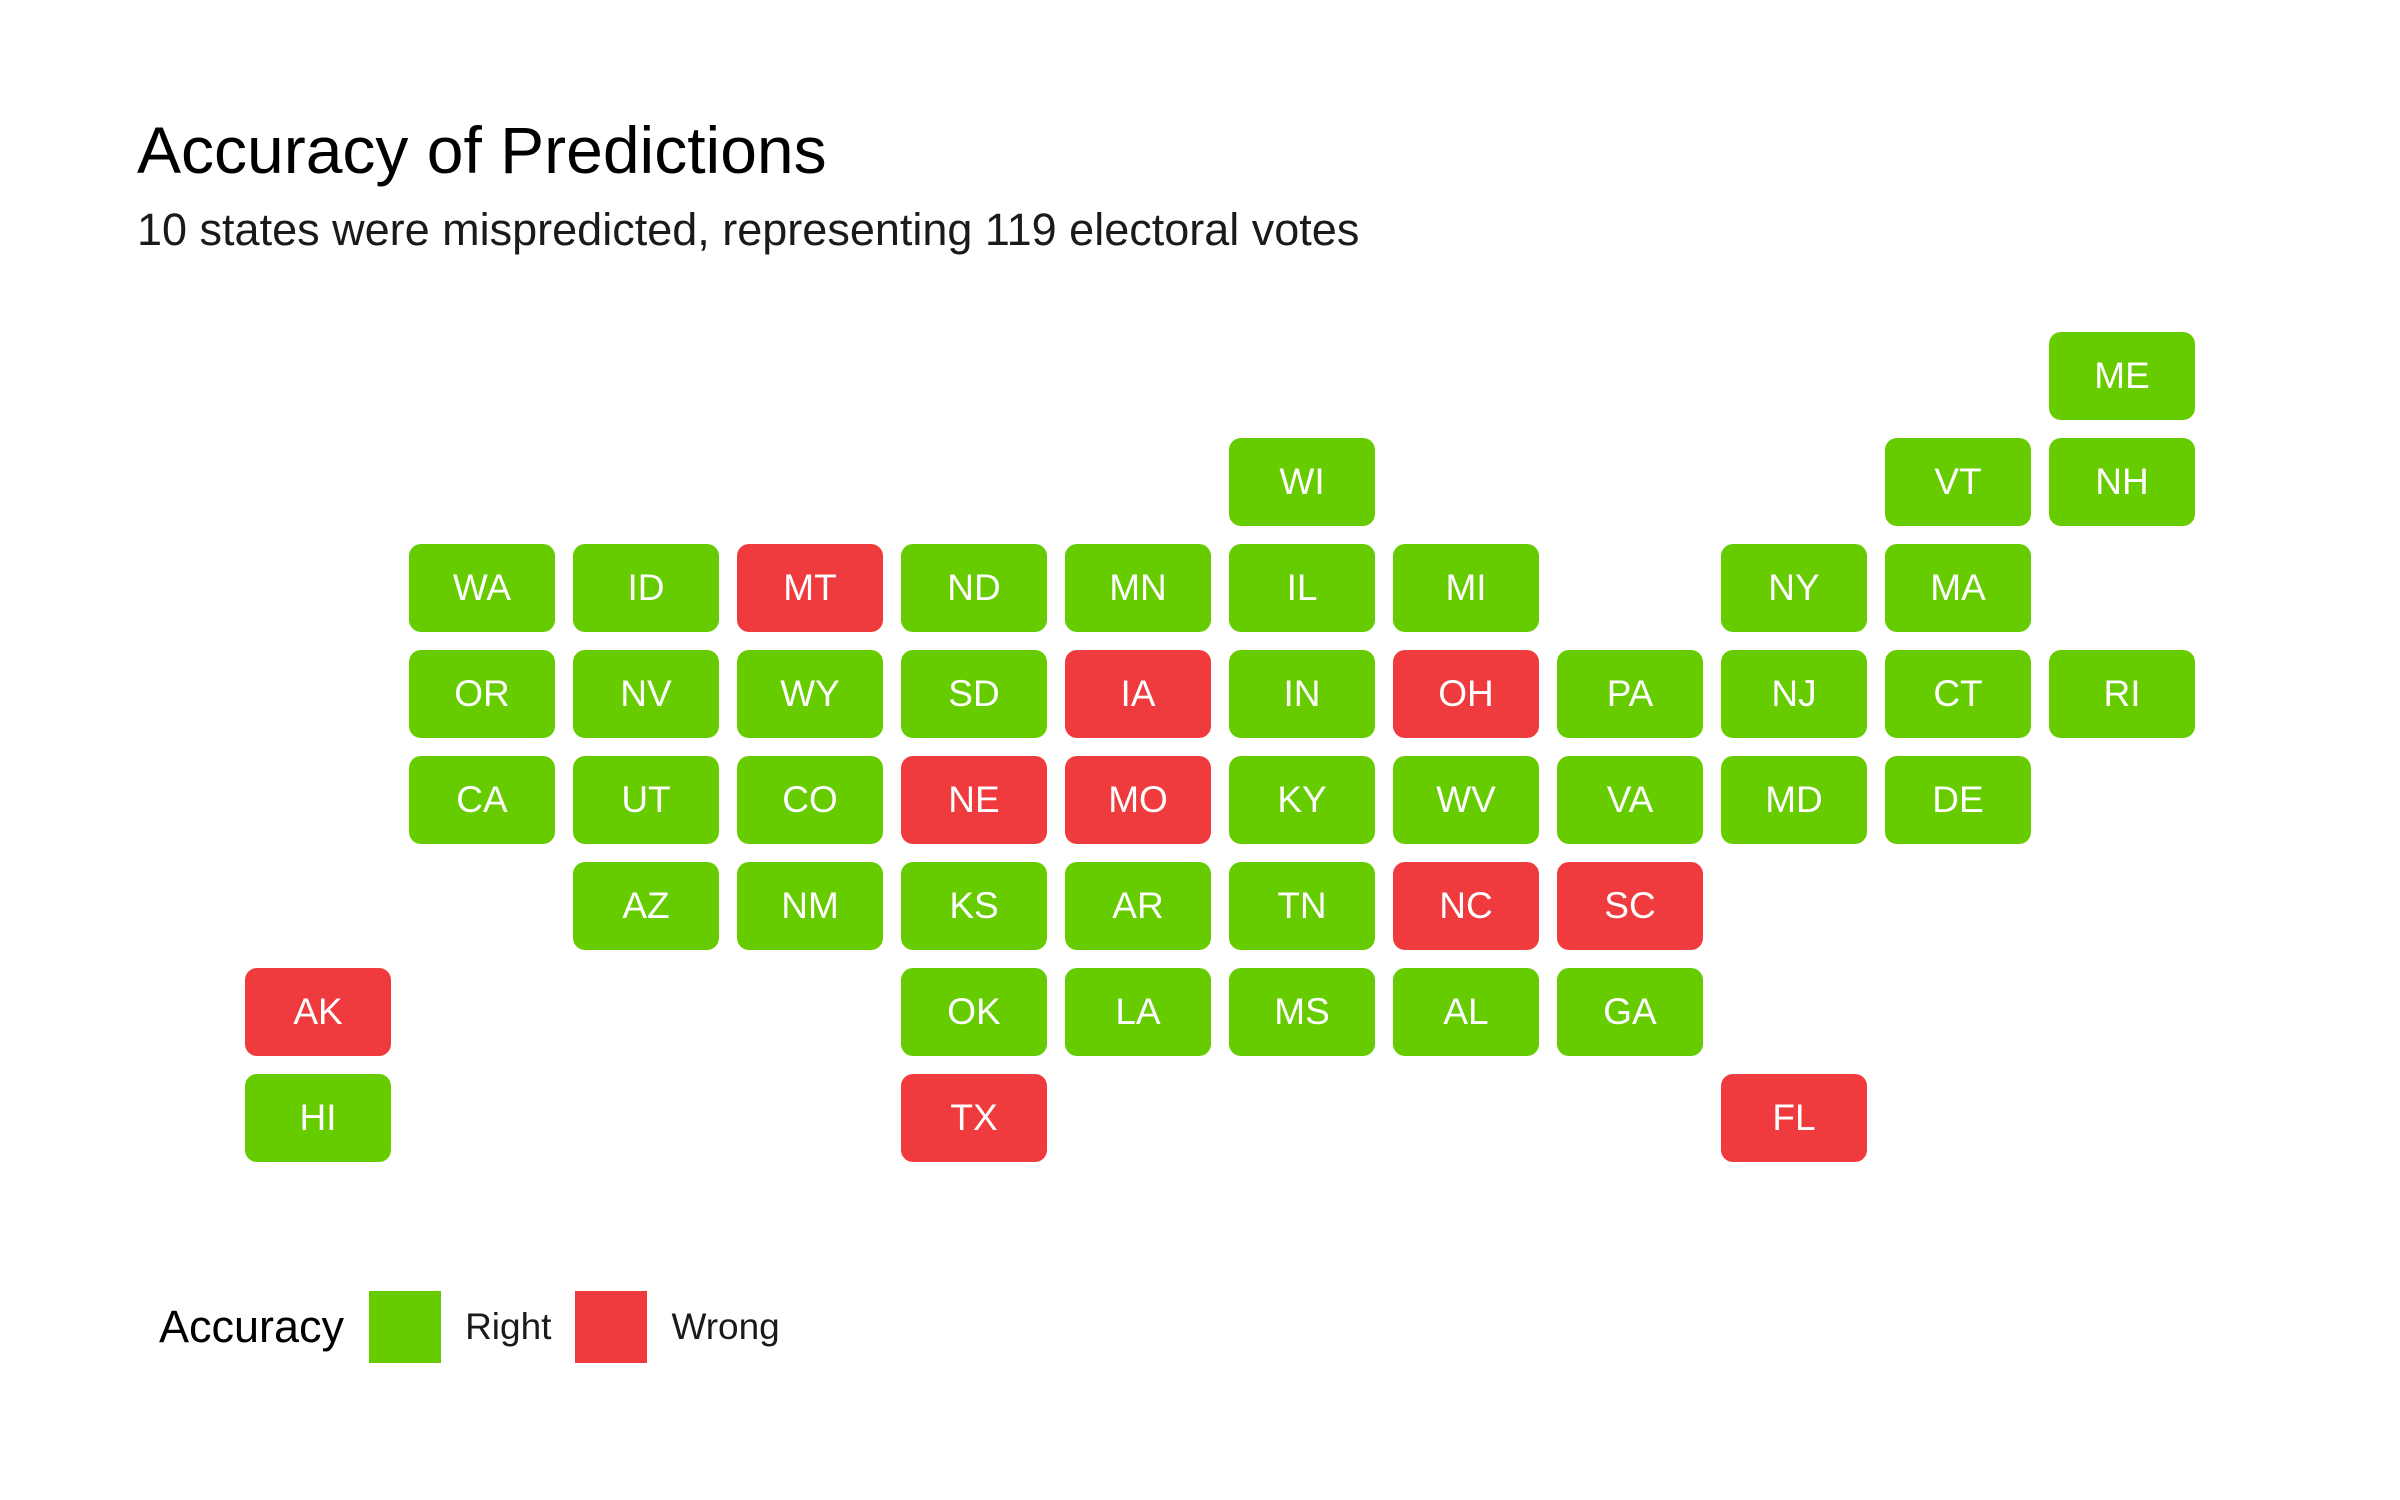 This screenshot has height=1500, width=2400. What do you see at coordinates (810, 800) in the screenshot?
I see `state-tile-co: CO` at bounding box center [810, 800].